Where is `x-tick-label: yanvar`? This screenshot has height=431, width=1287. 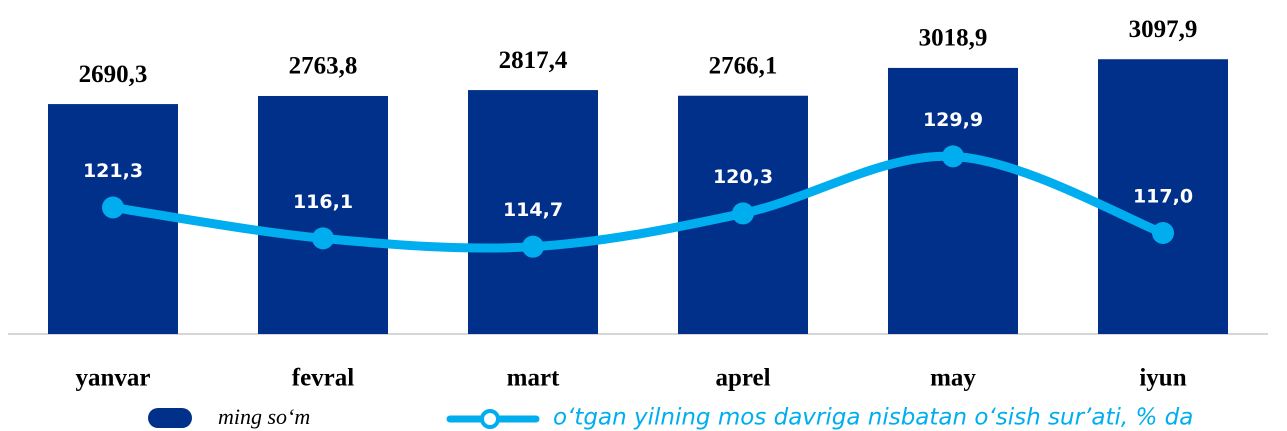
x-tick-label: yanvar is located at coordinates (113, 378).